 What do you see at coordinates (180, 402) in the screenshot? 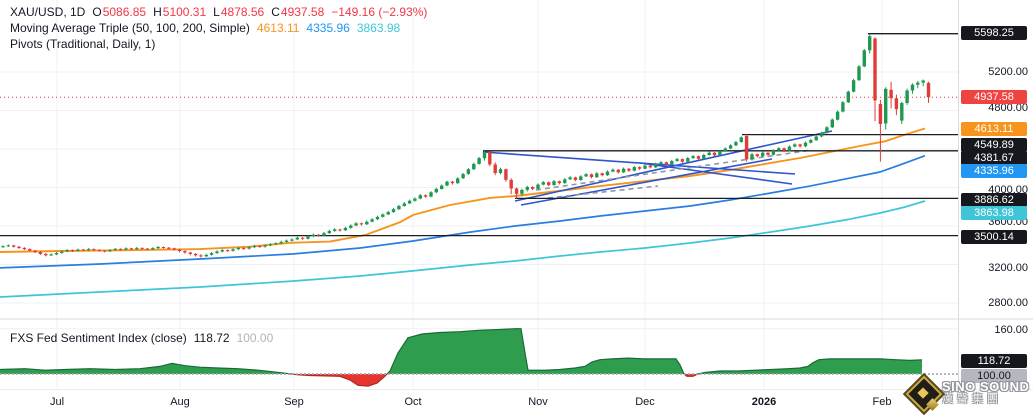
I see `time-axis-label: Aug` at bounding box center [180, 402].